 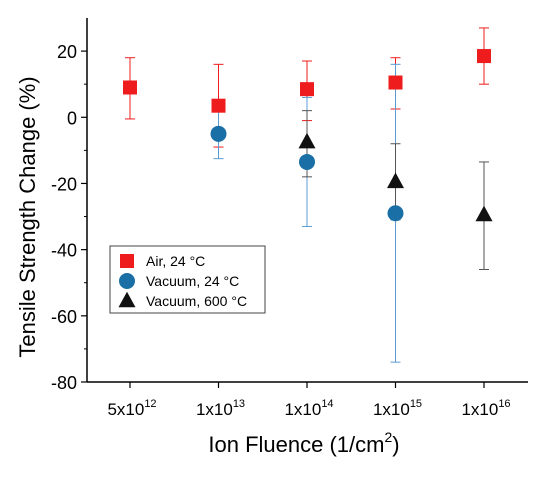 I want to click on x-tick-label: 1x10¹⁶, so click(x=485, y=408).